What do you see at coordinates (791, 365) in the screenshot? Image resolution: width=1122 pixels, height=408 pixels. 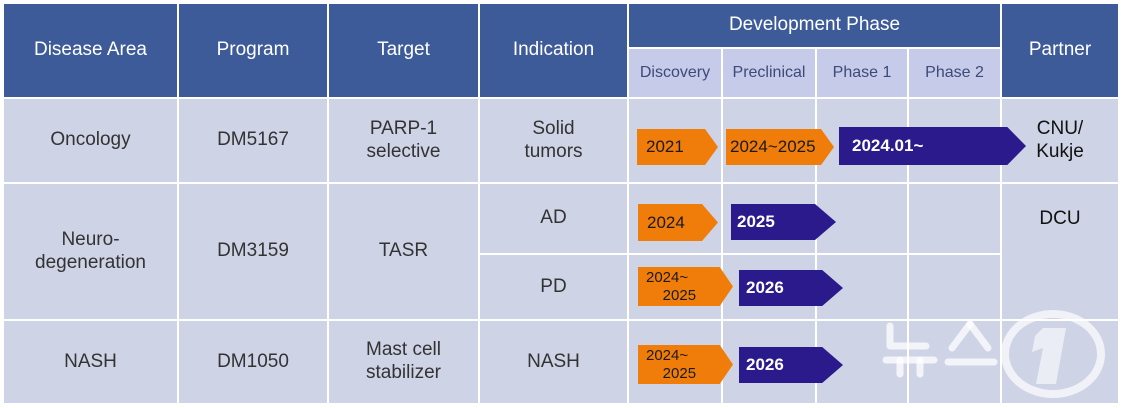 I see `milestone-nash-preclinical: 2026` at bounding box center [791, 365].